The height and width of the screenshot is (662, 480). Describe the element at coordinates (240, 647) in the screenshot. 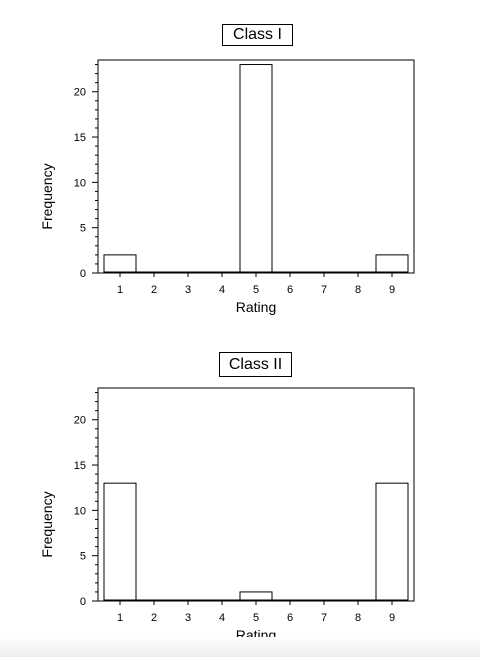

I see `window-bottom-edge` at that location.